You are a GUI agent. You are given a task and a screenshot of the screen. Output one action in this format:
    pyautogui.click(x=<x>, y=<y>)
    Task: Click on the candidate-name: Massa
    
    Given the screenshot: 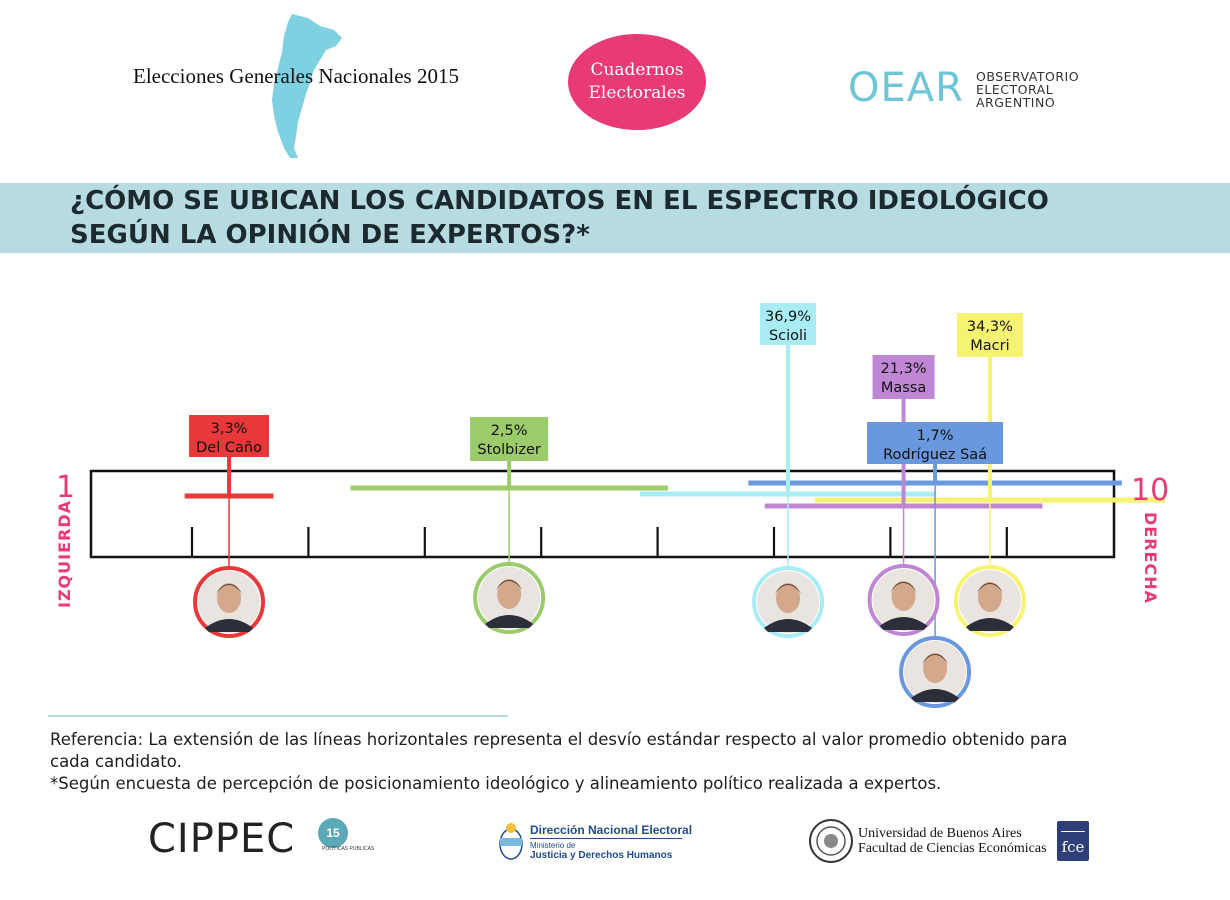 What is the action you would take?
    pyautogui.click(x=903, y=388)
    